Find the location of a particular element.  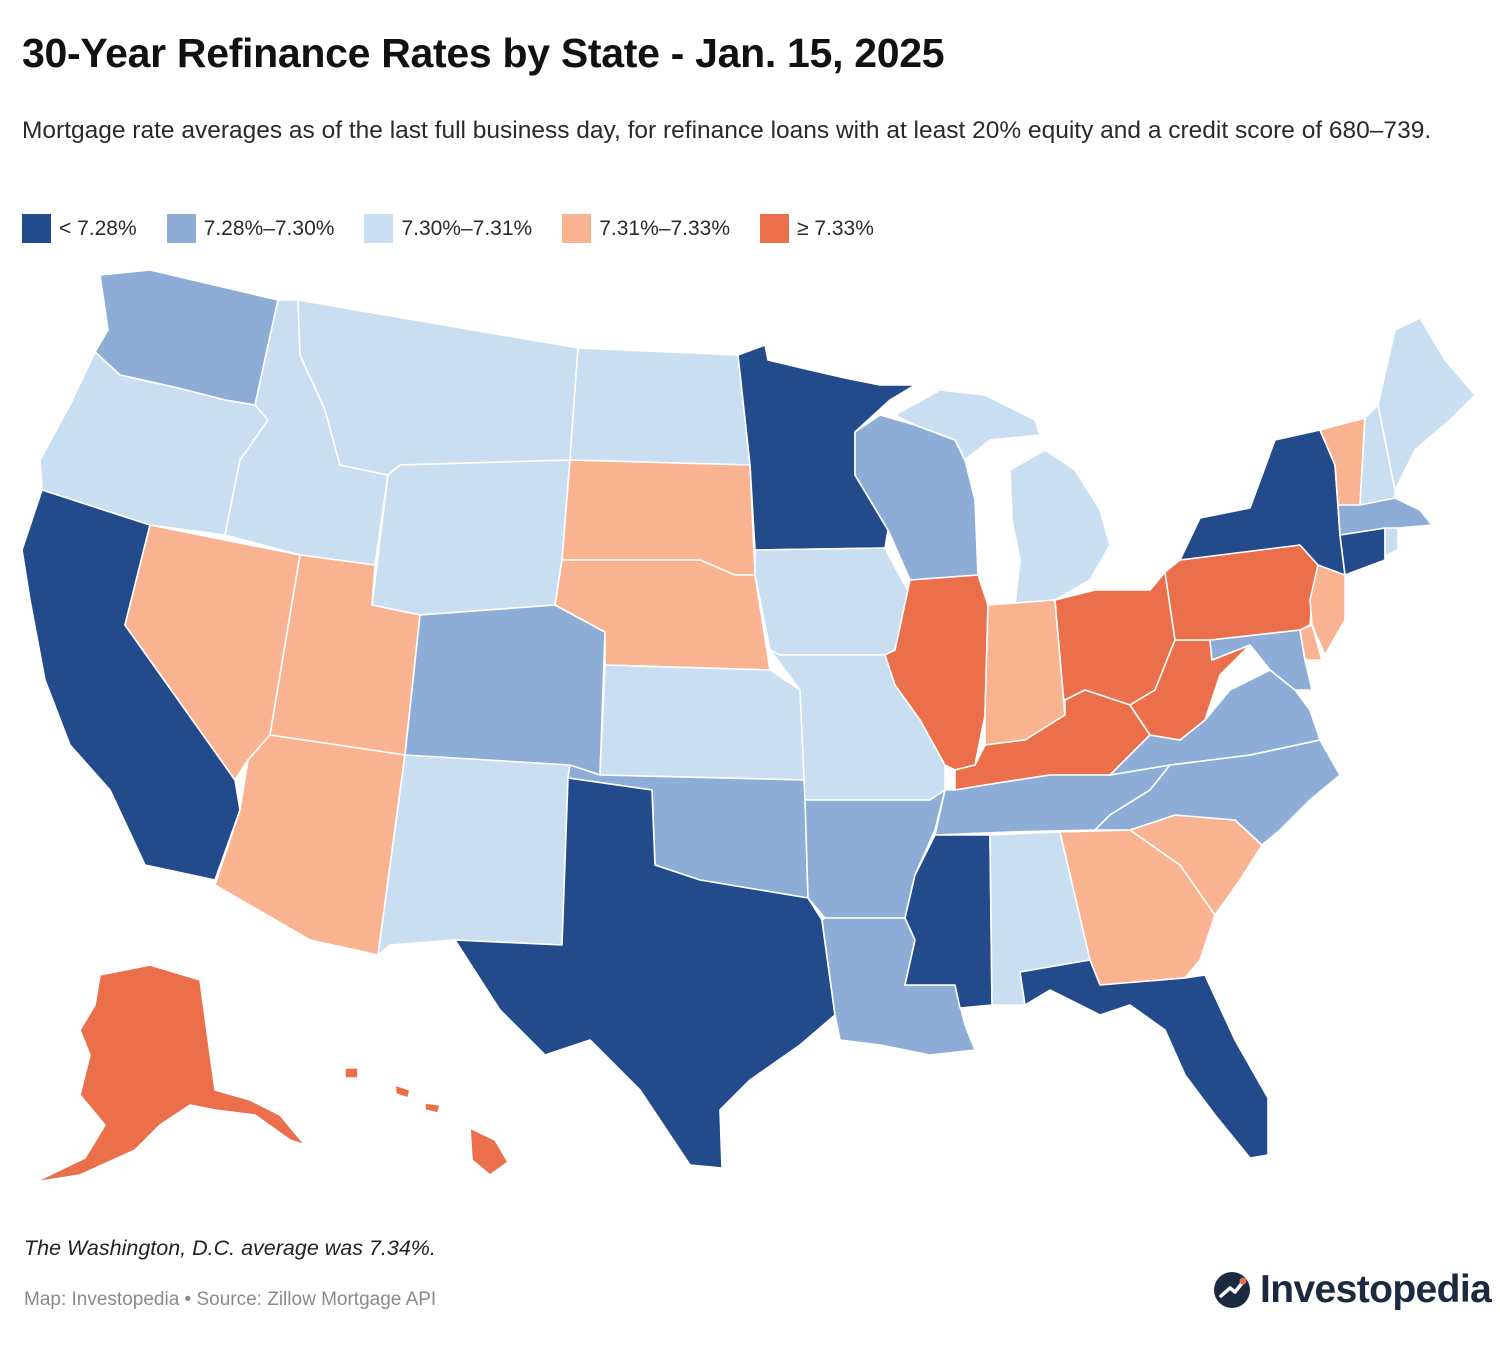

legend-item: 7.31%–7.33% is located at coordinates (646, 228).